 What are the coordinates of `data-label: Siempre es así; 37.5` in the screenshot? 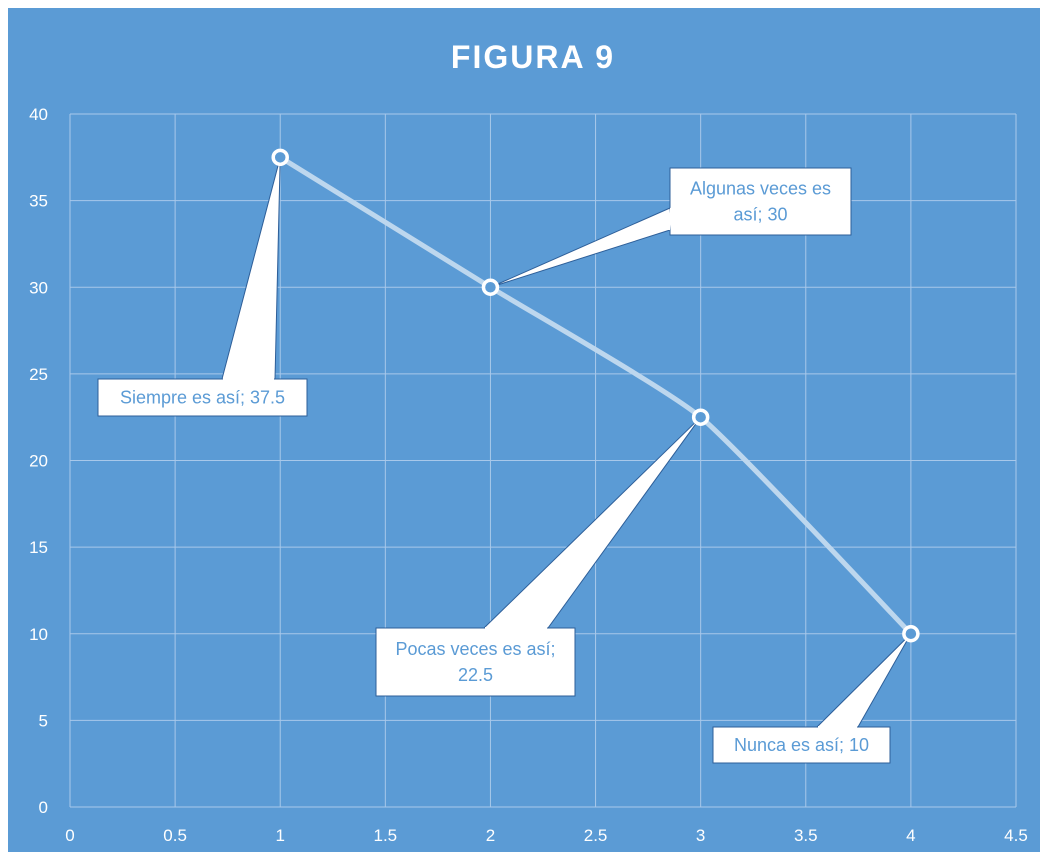 It's located at (202, 398).